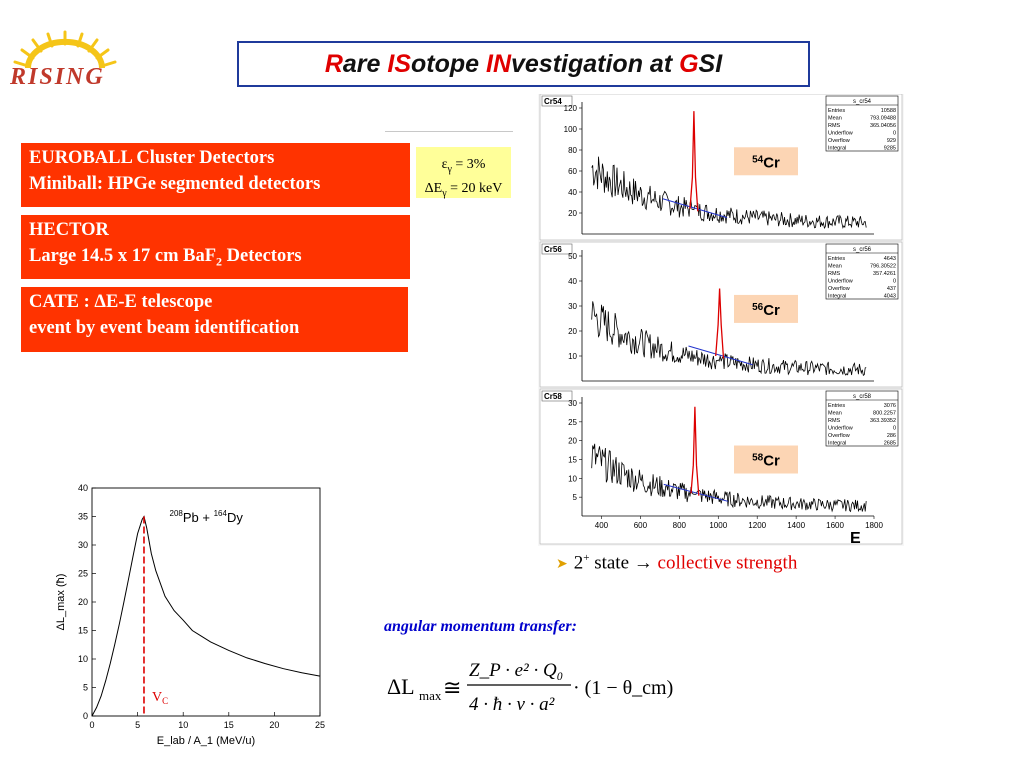 The height and width of the screenshot is (768, 1024). I want to click on reaction-label: 208Pb + 164Dy, so click(207, 517).